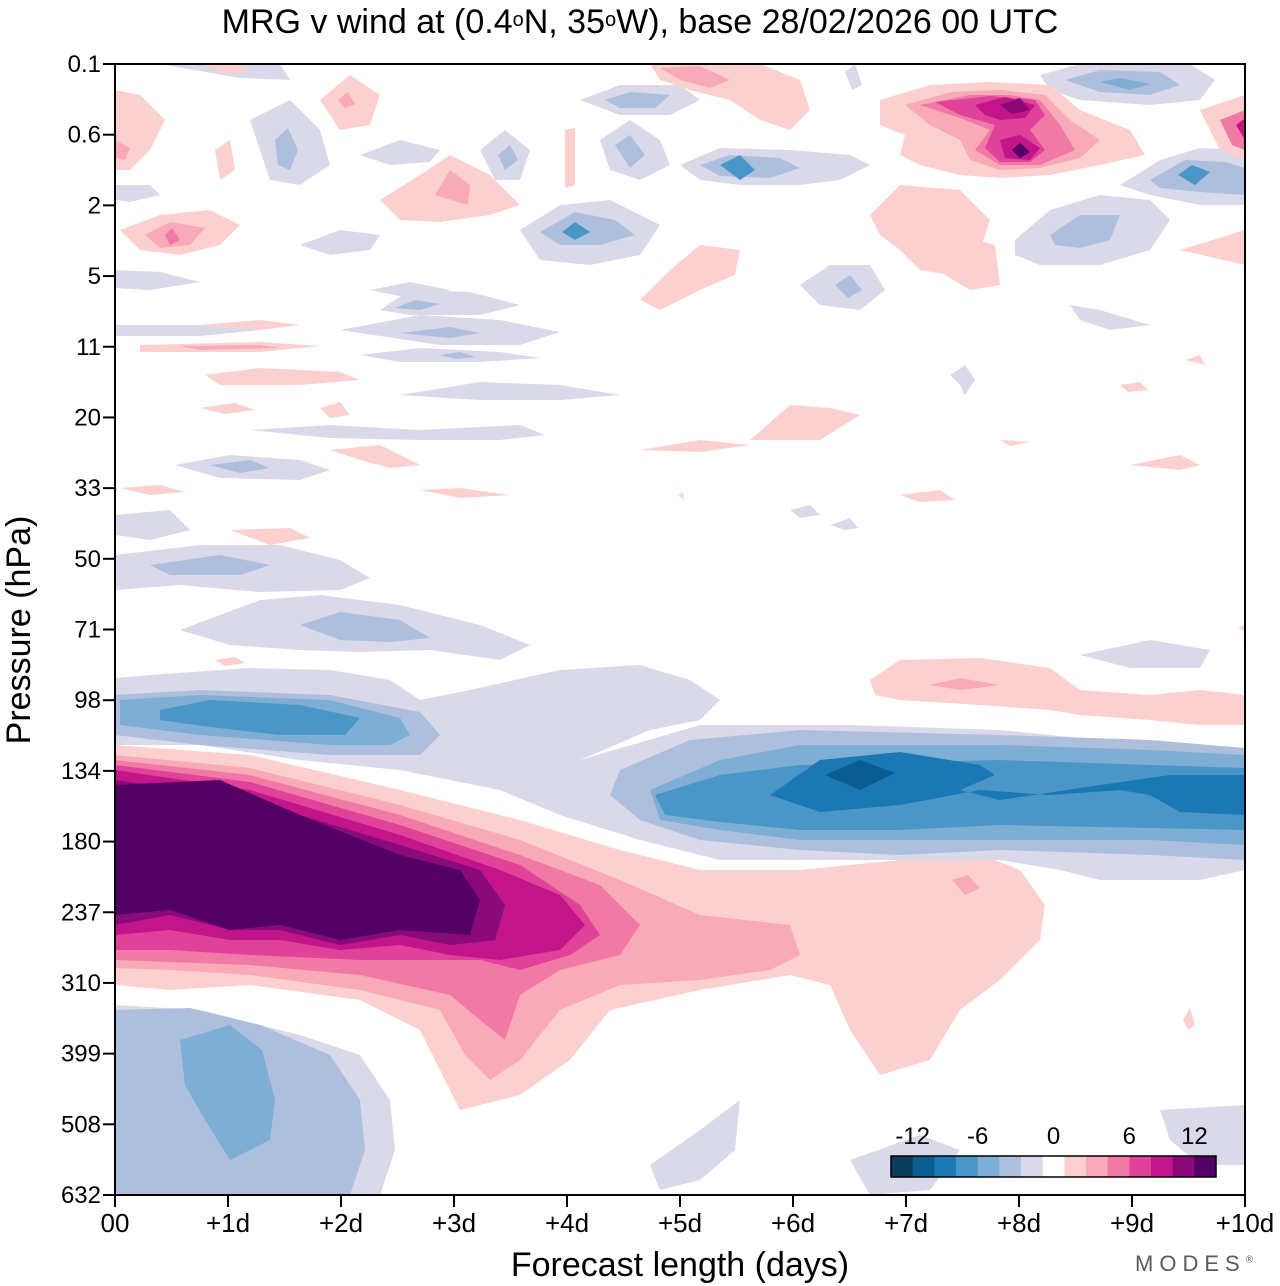 This screenshot has height=1286, width=1280. Describe the element at coordinates (225, 160) in the screenshot. I see `contour-pos-0.5-b` at that location.